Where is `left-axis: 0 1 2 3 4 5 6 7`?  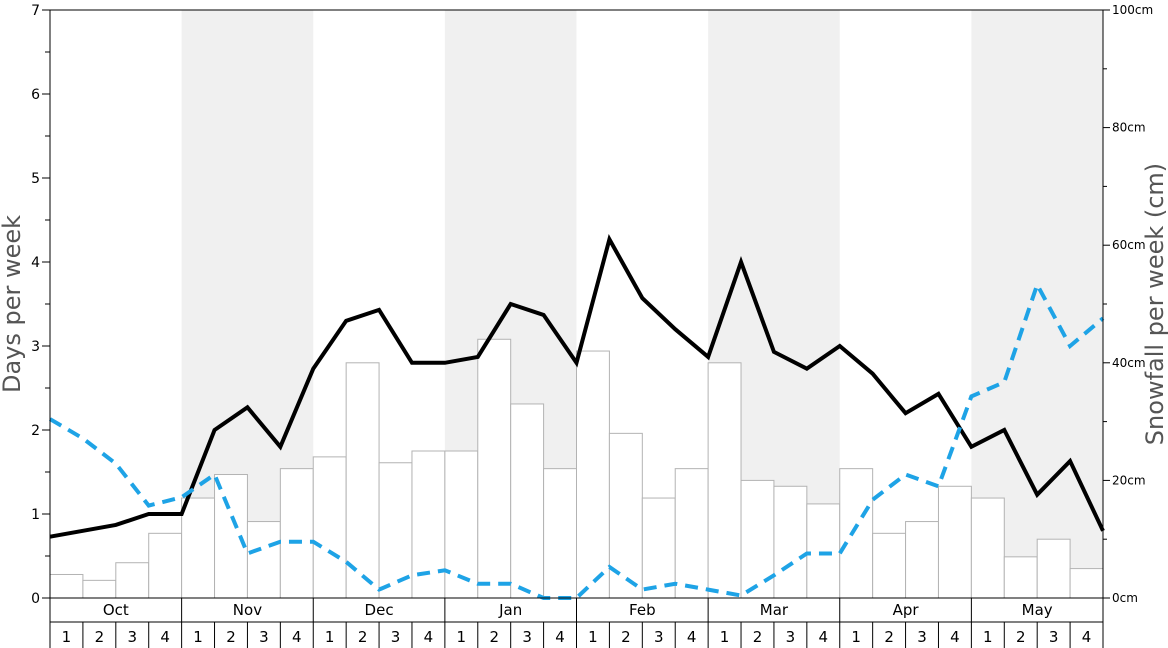
left-axis: 0 1 2 3 4 5 6 7 is located at coordinates (40, 305).